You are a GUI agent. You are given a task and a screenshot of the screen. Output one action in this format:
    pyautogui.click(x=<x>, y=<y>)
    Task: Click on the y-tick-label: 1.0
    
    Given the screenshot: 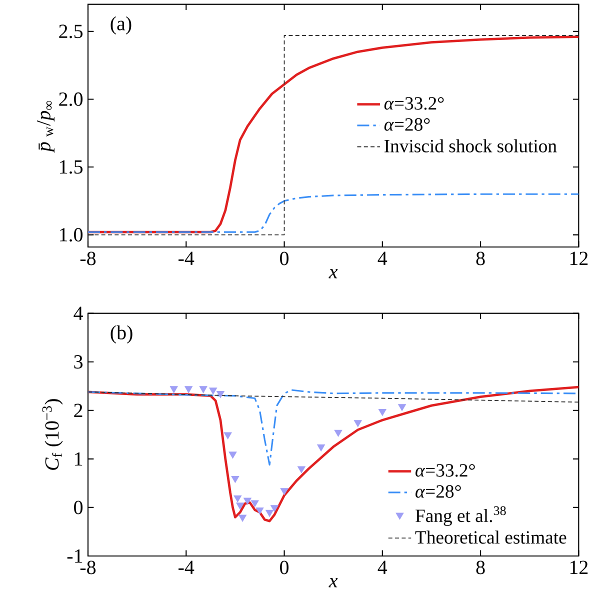 What is the action you would take?
    pyautogui.click(x=71, y=235)
    